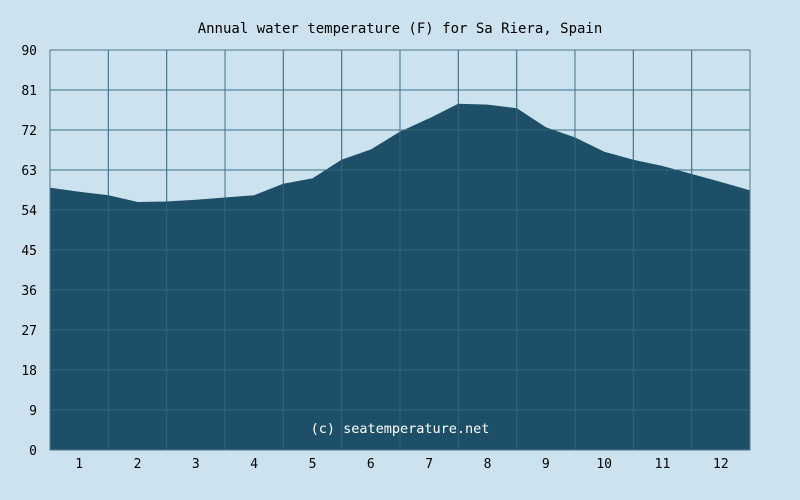 This screenshot has width=800, height=500. I want to click on y-tick-label: 45, so click(29, 251).